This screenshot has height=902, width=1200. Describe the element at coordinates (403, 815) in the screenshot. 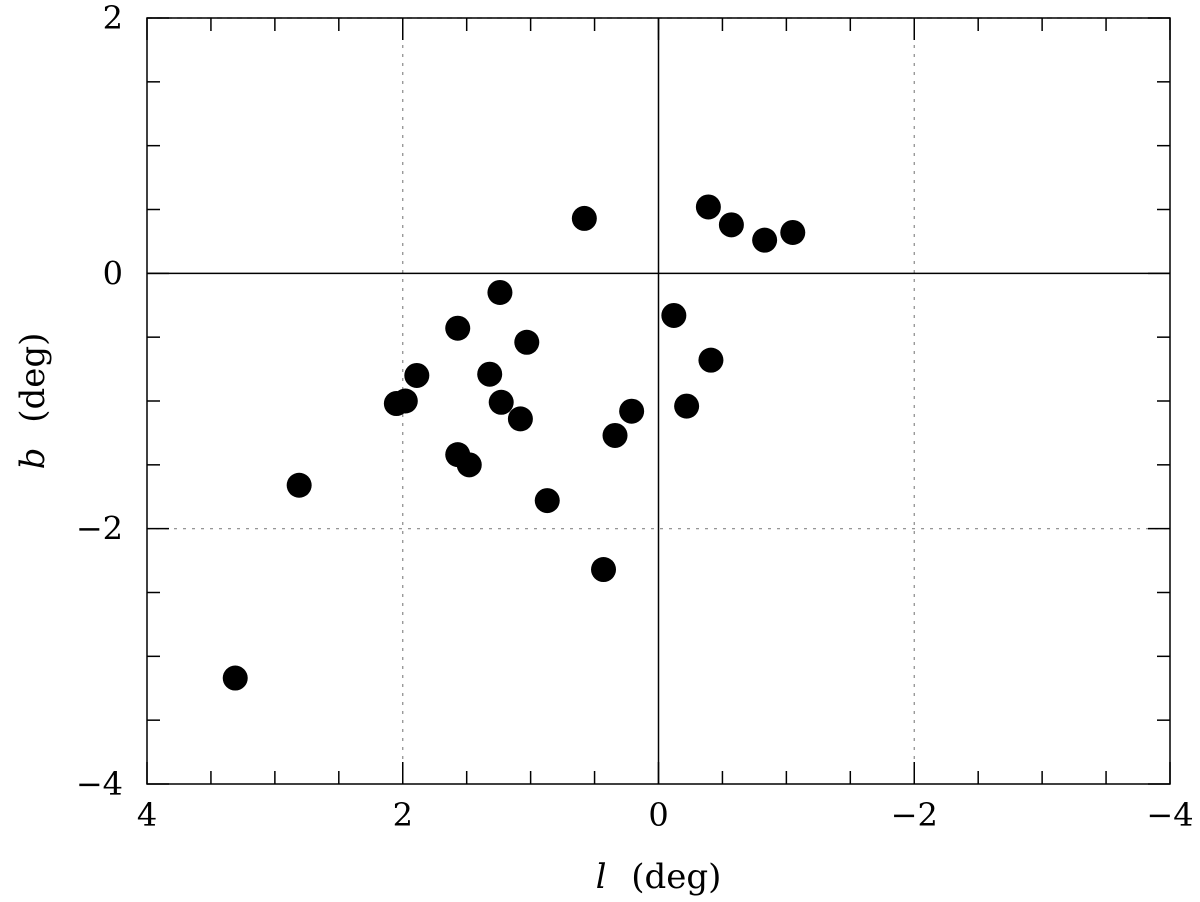

I see `x-tick-label: 2` at that location.